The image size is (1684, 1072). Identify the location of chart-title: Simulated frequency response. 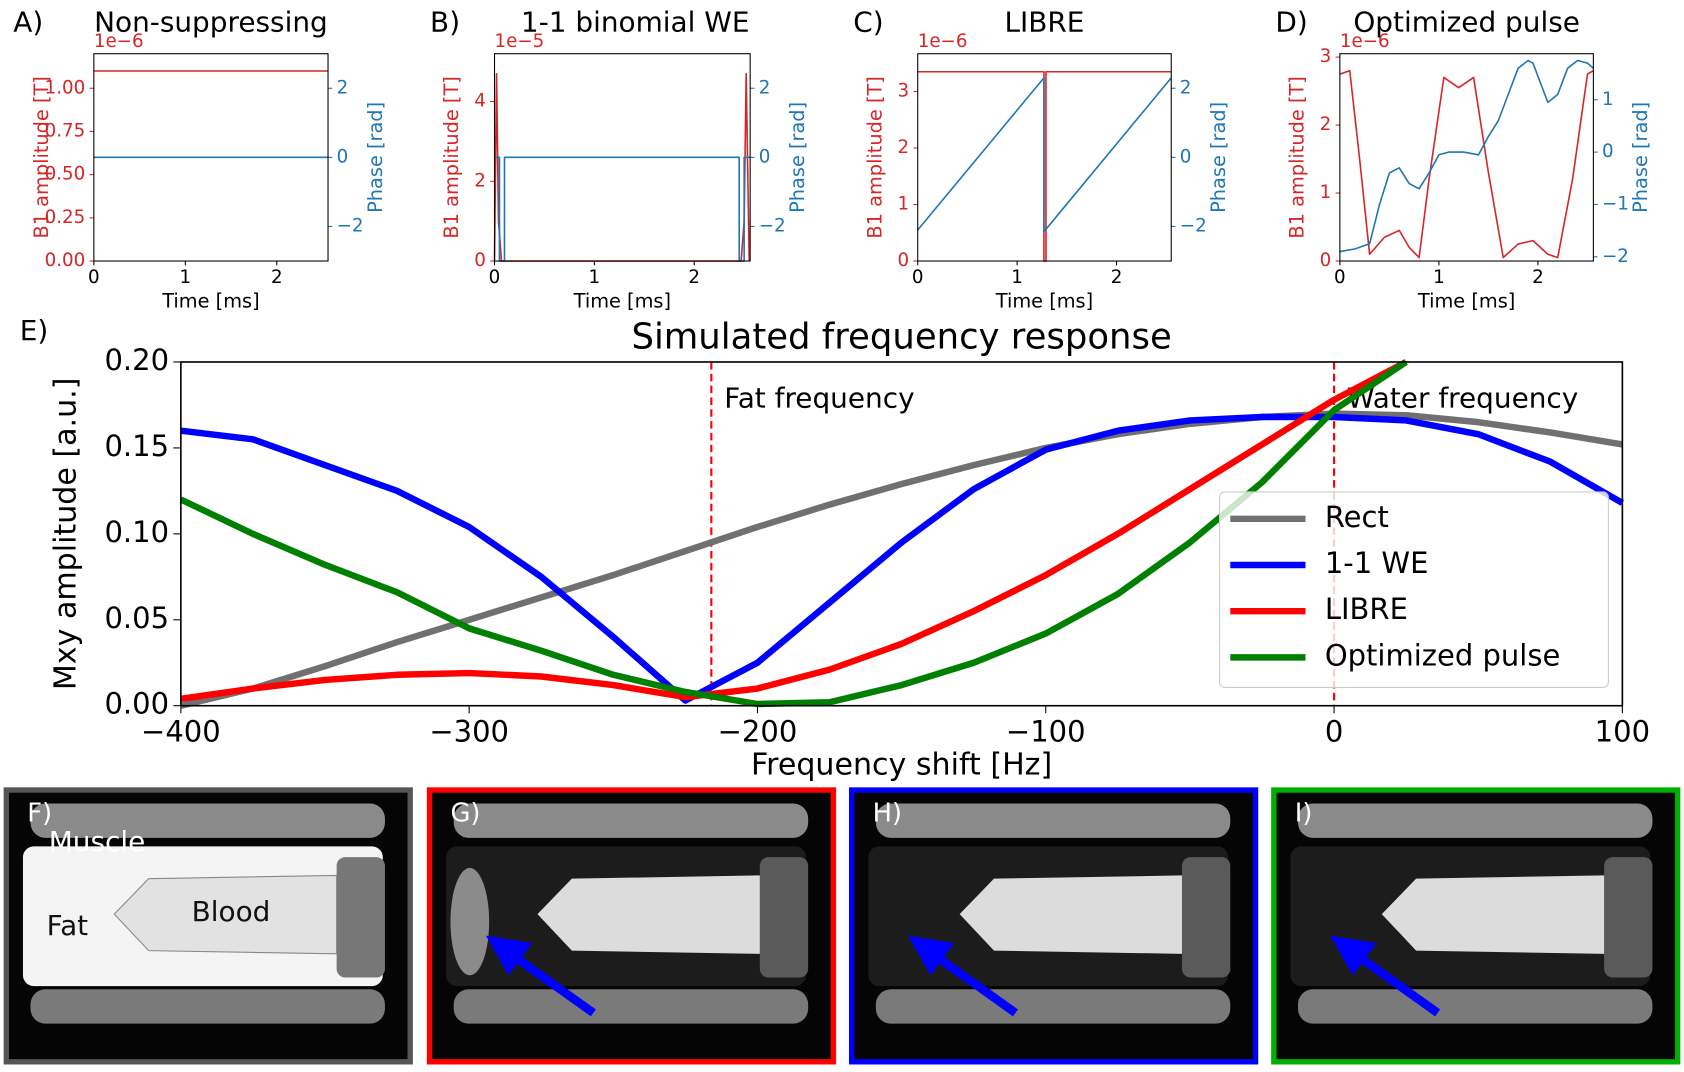
(901, 336).